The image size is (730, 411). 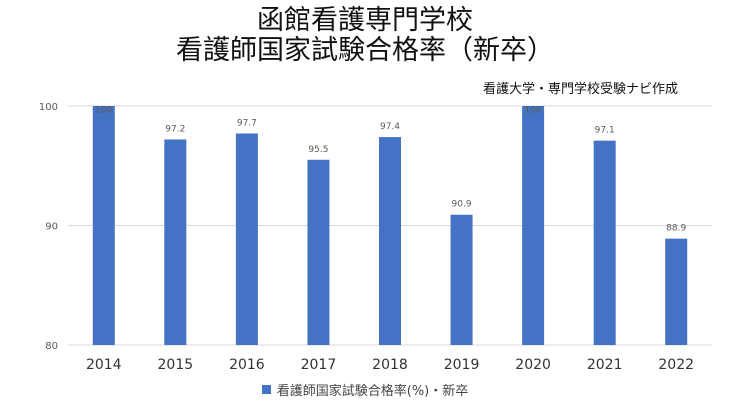 What do you see at coordinates (319, 365) in the screenshot?
I see `x-tick-label: 2017` at bounding box center [319, 365].